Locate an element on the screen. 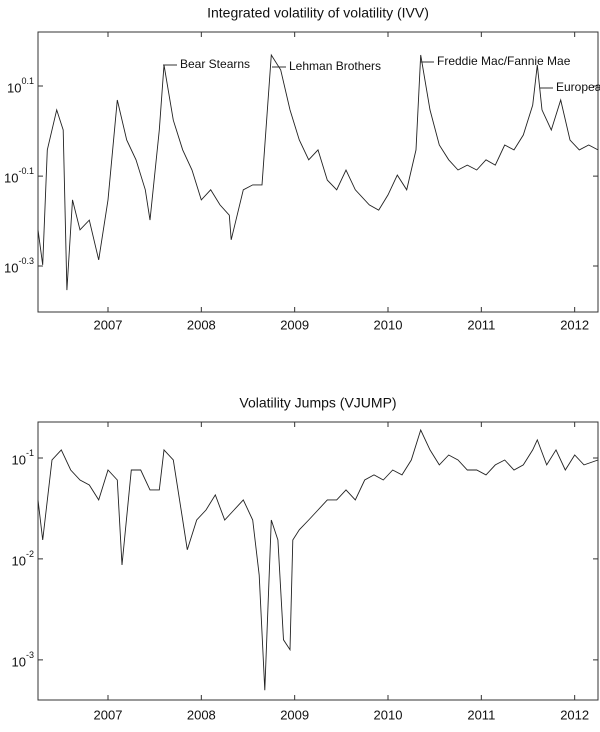  annotation: Lehman Brothers is located at coordinates (335, 66).